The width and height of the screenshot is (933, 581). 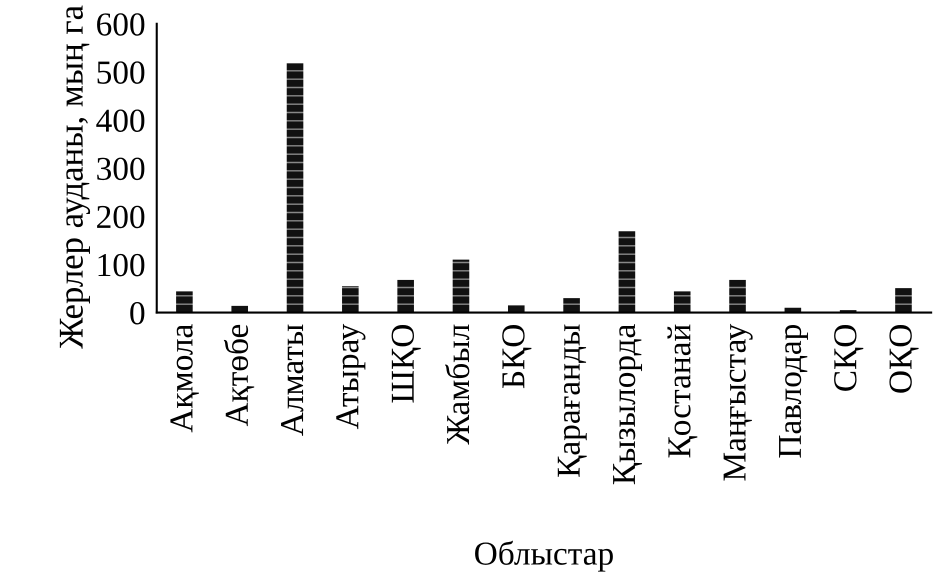 I want to click on x-tick-label: Ақмола, so click(x=184, y=378).